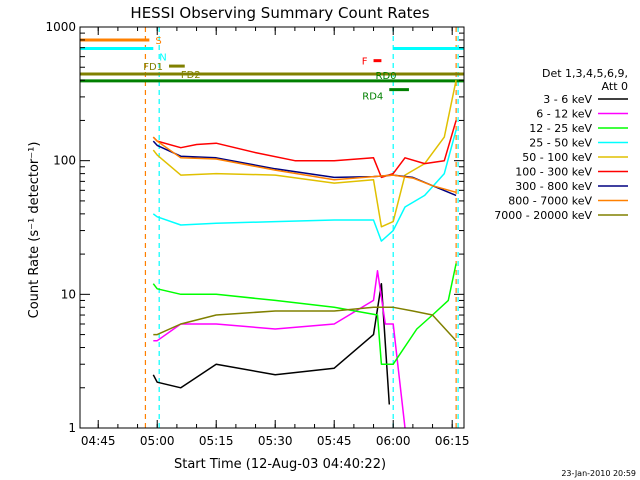 This screenshot has width=640, height=480. Describe the element at coordinates (72, 428) in the screenshot. I see `y-tick-label-0: 1` at that location.